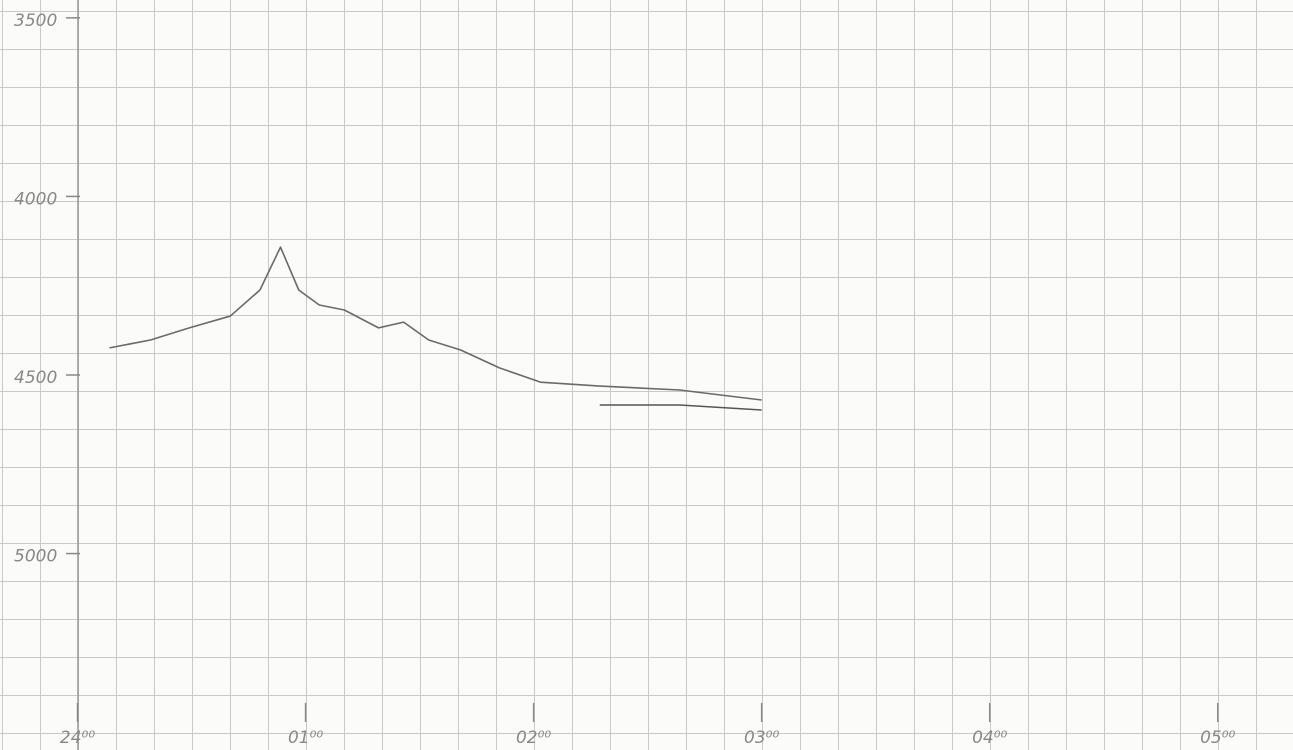 This screenshot has width=1293, height=750. I want to click on y-tick-label: 4500, so click(35, 378).